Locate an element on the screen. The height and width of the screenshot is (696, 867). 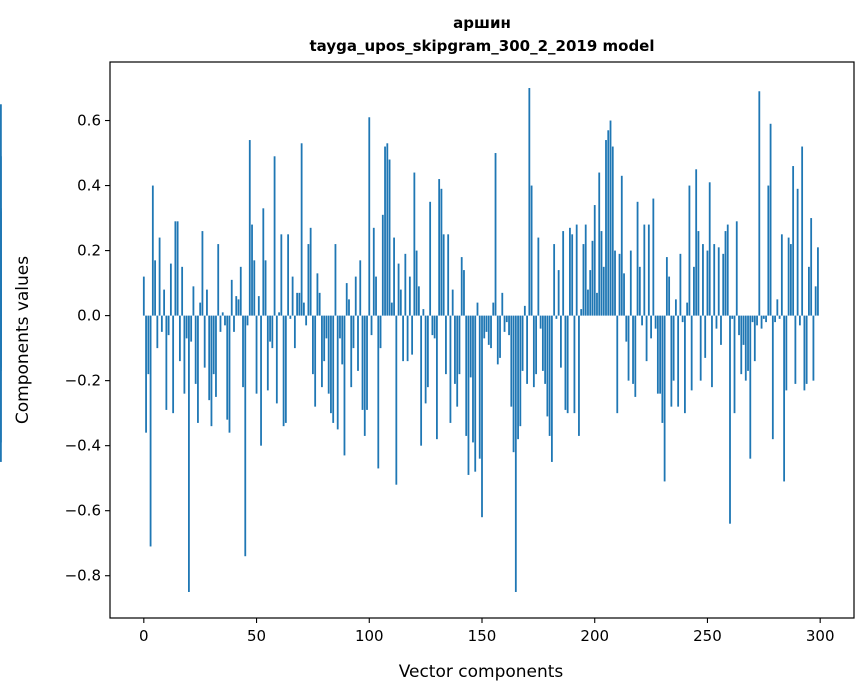
y-axis-label: Components values is located at coordinates (23, 340).